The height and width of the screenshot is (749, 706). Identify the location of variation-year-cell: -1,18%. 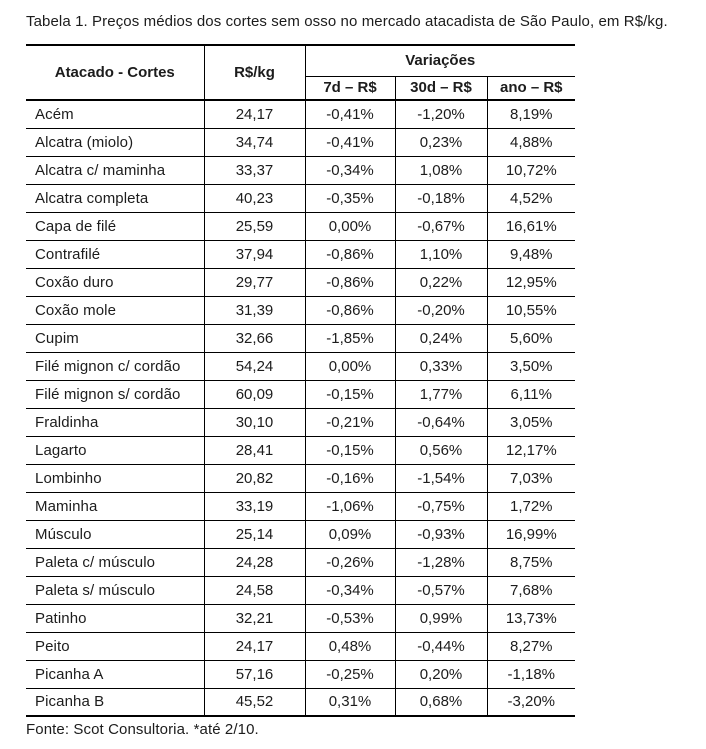
(531, 674).